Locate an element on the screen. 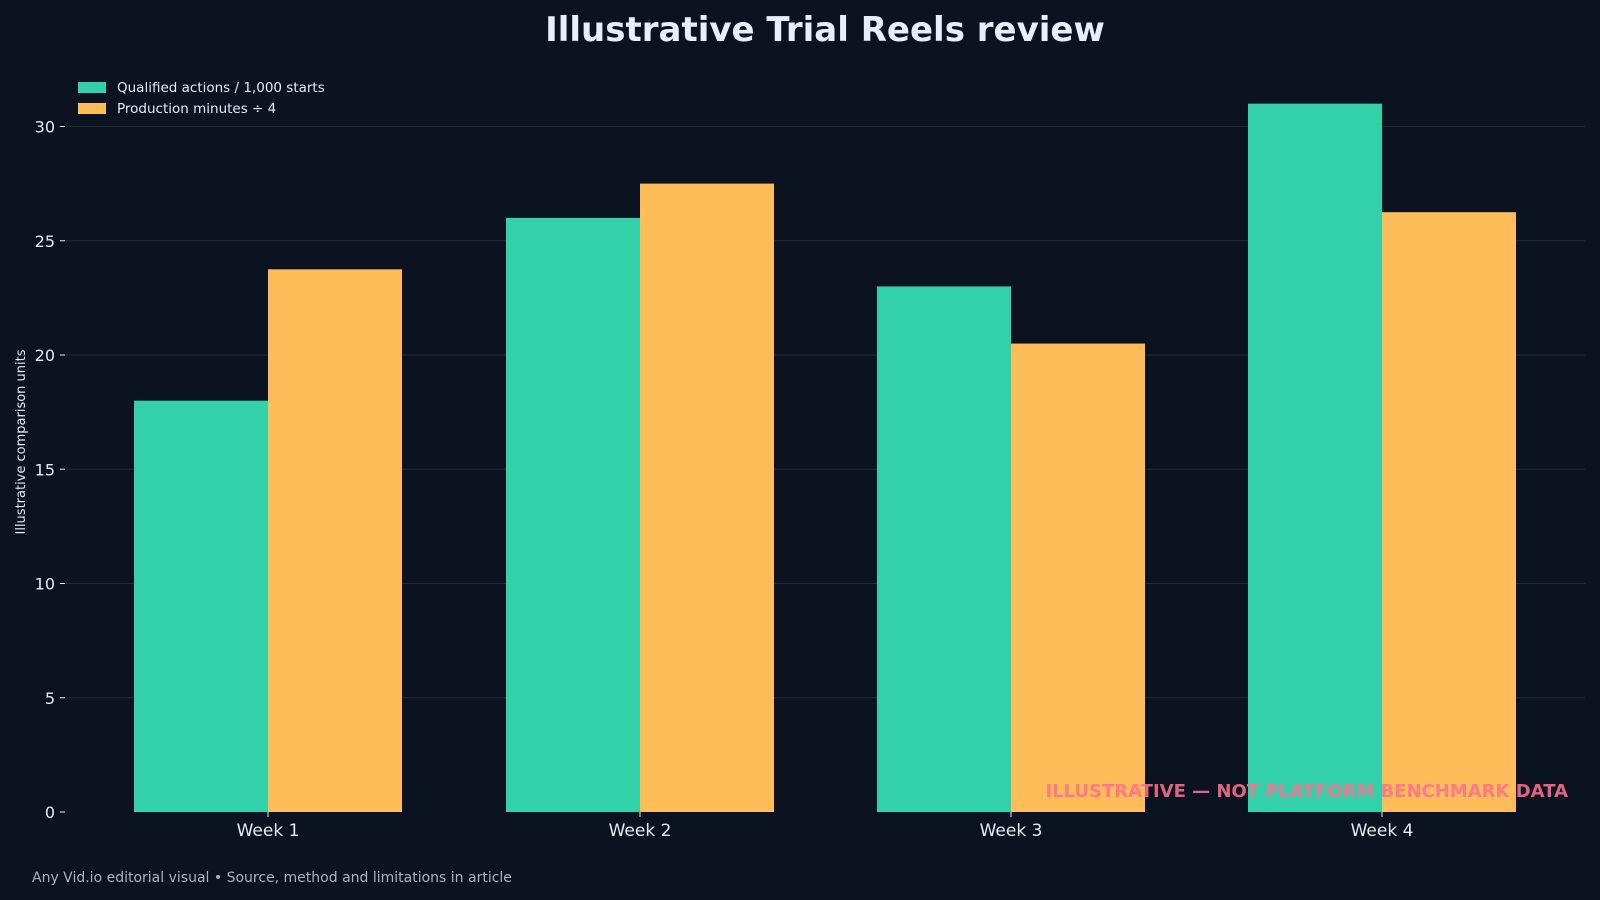  legend-label-qualified-actions: Qualified actions / 1,000 starts is located at coordinates (221, 88).